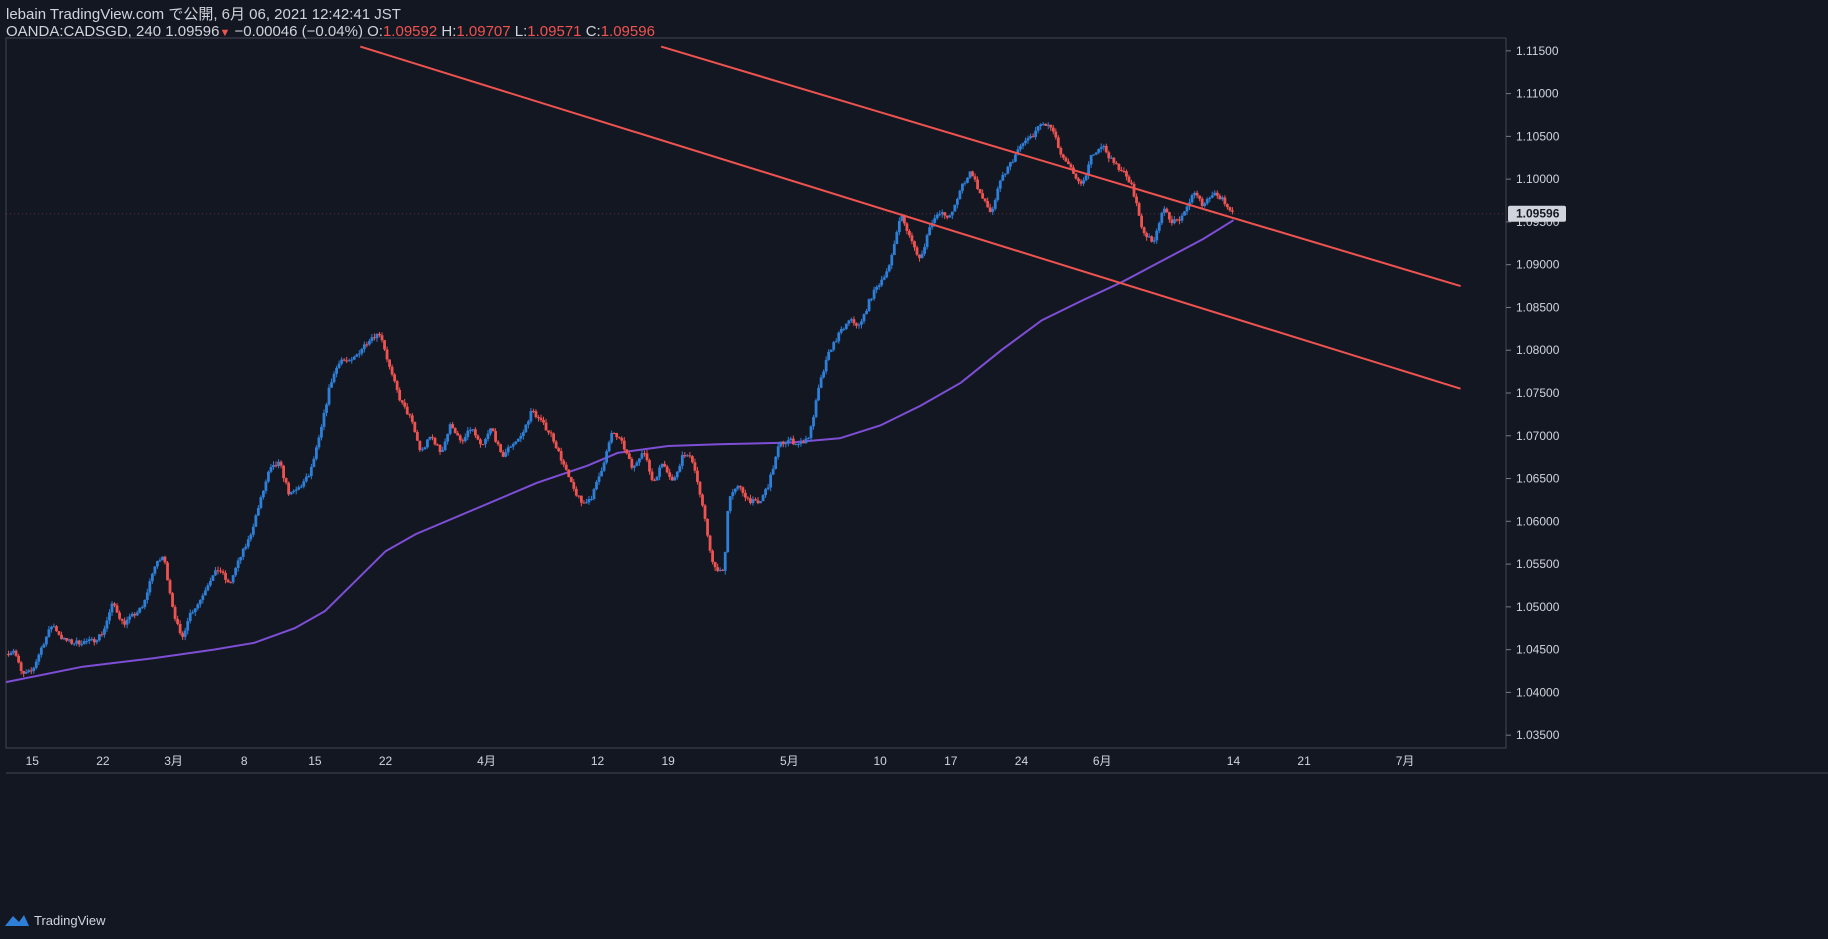  What do you see at coordinates (1060, 166) in the screenshot?
I see `trendline` at bounding box center [1060, 166].